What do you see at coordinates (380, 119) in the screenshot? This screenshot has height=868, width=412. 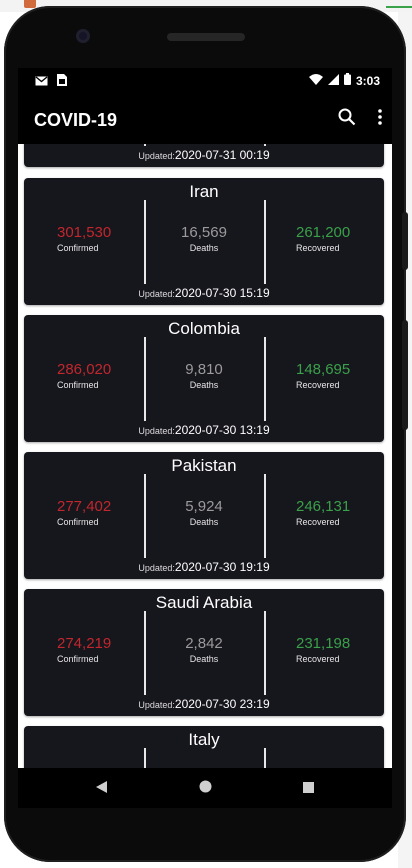 I see `more-vert-icon` at bounding box center [380, 119].